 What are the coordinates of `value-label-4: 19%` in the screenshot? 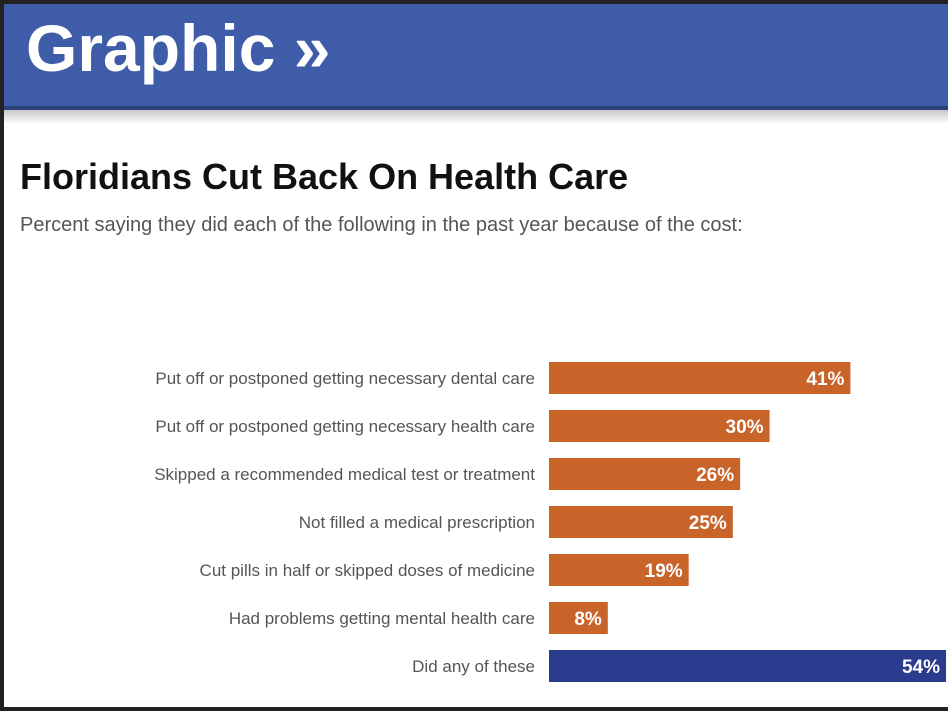 It's located at (664, 571).